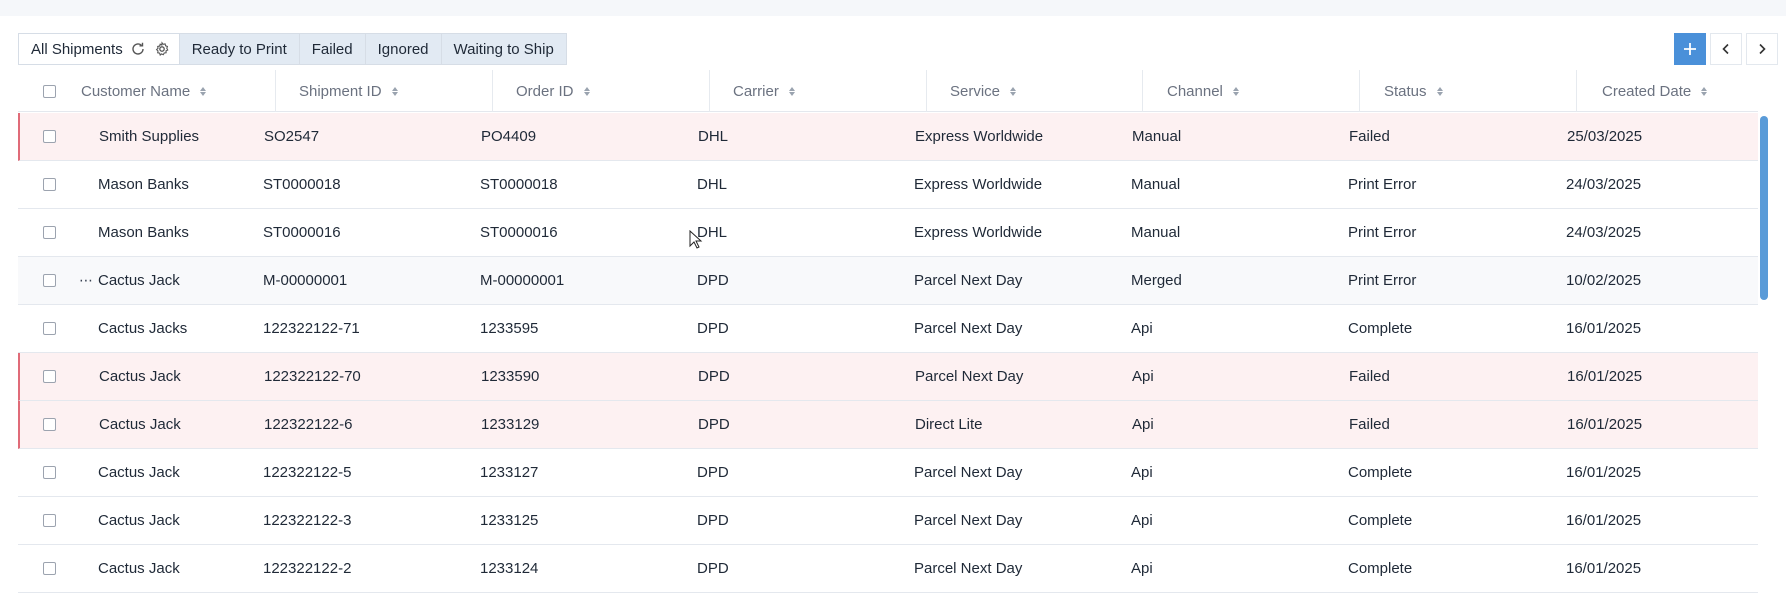  I want to click on tab-ignored: Ignored, so click(403, 49).